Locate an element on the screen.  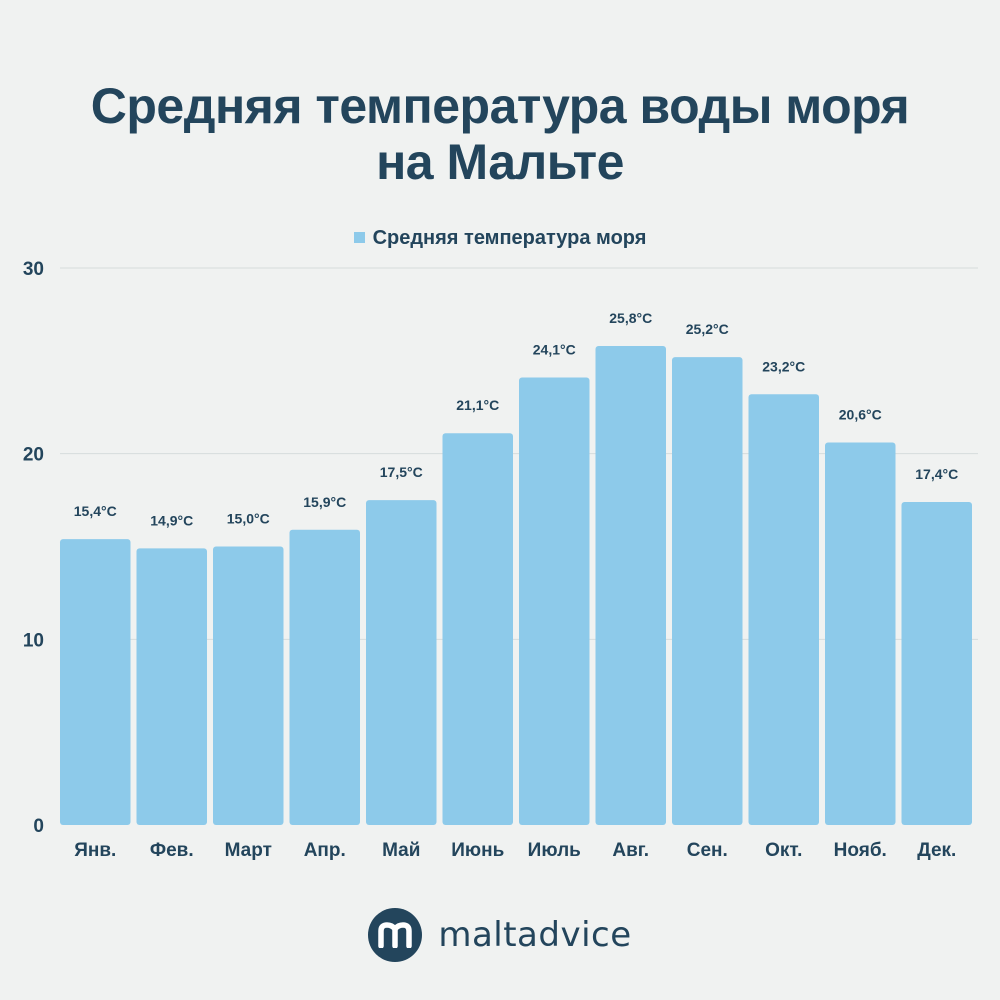
y-tick-label: 20 is located at coordinates (33, 455).